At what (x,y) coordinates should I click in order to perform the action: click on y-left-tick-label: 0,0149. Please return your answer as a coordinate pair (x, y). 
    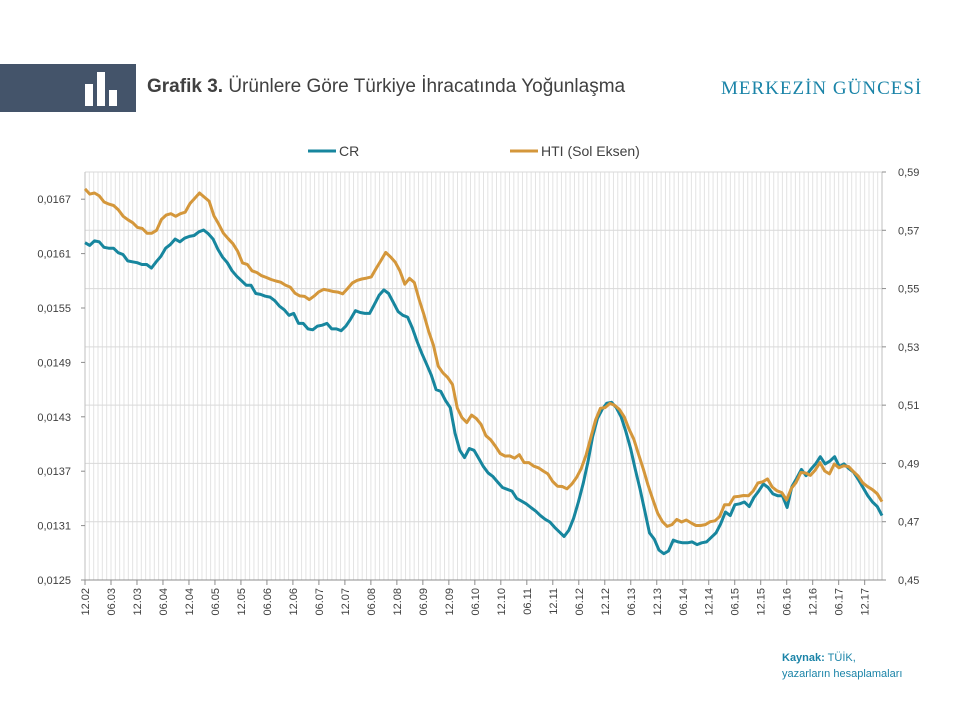
    Looking at the image, I should click on (54, 363).